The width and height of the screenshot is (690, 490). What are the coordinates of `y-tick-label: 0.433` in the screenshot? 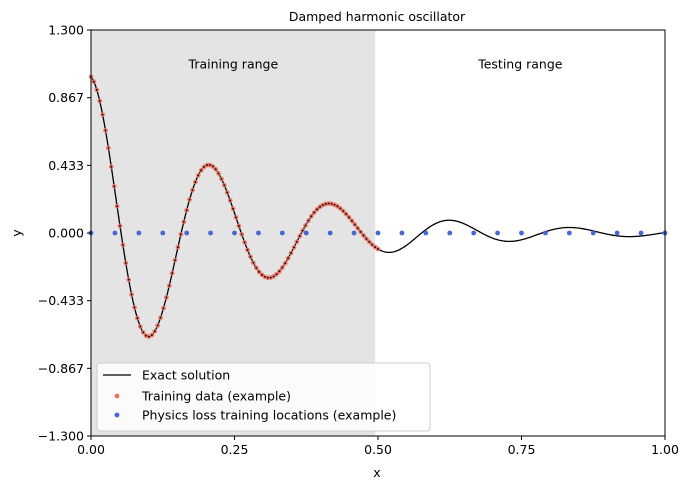 It's located at (66, 165).